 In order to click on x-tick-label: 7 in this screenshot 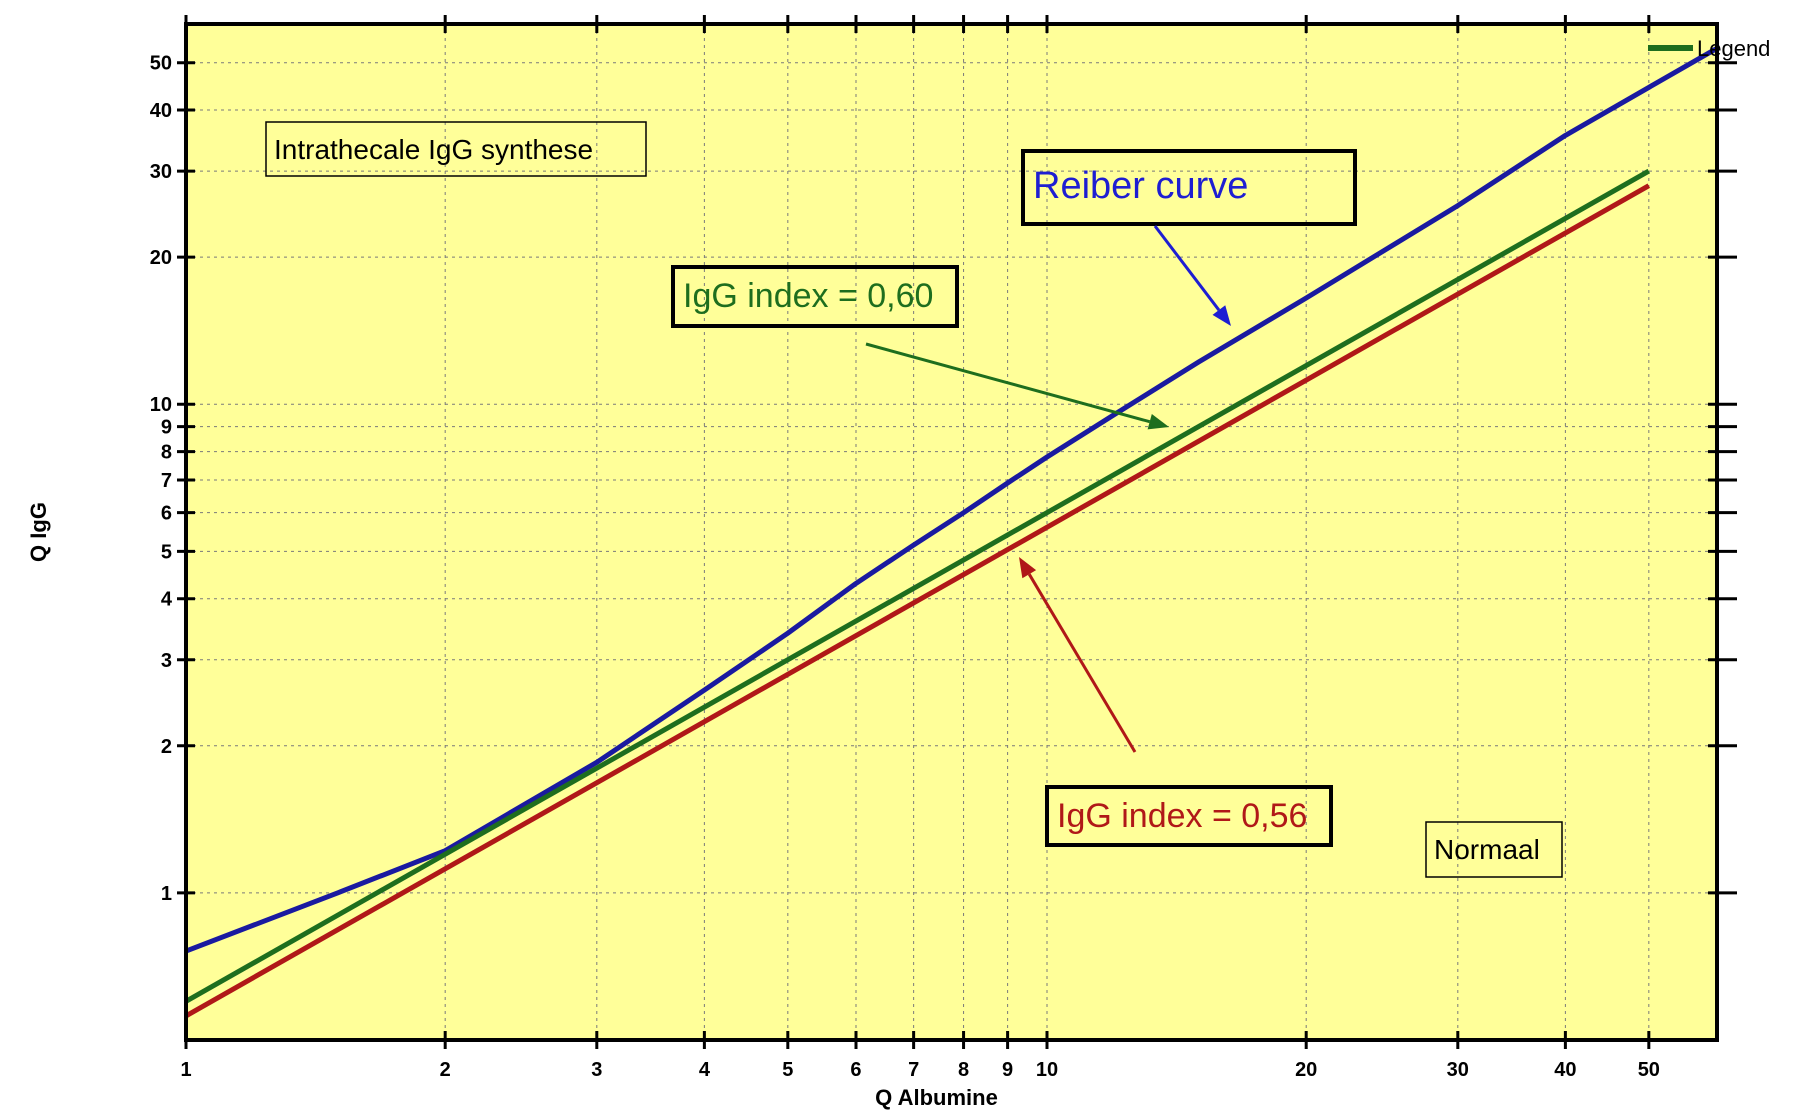, I will do `click(913, 1070)`.